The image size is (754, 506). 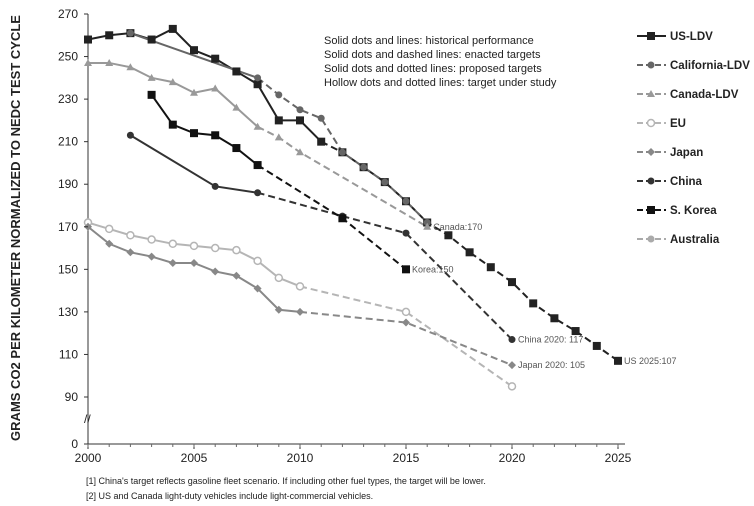 What do you see at coordinates (87, 419) in the screenshot?
I see `axis-break-mark: //` at bounding box center [87, 419].